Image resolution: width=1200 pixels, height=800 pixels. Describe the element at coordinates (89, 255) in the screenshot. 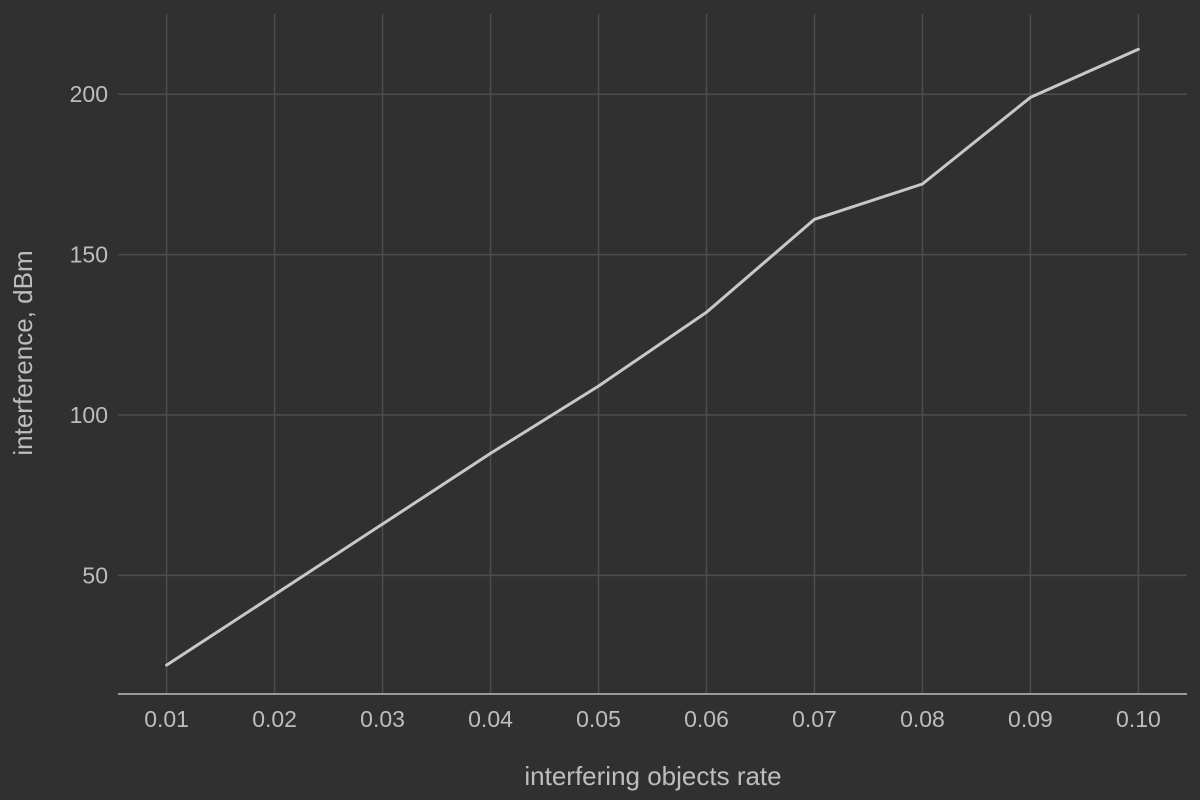

I see `y-tick-label: 150` at that location.